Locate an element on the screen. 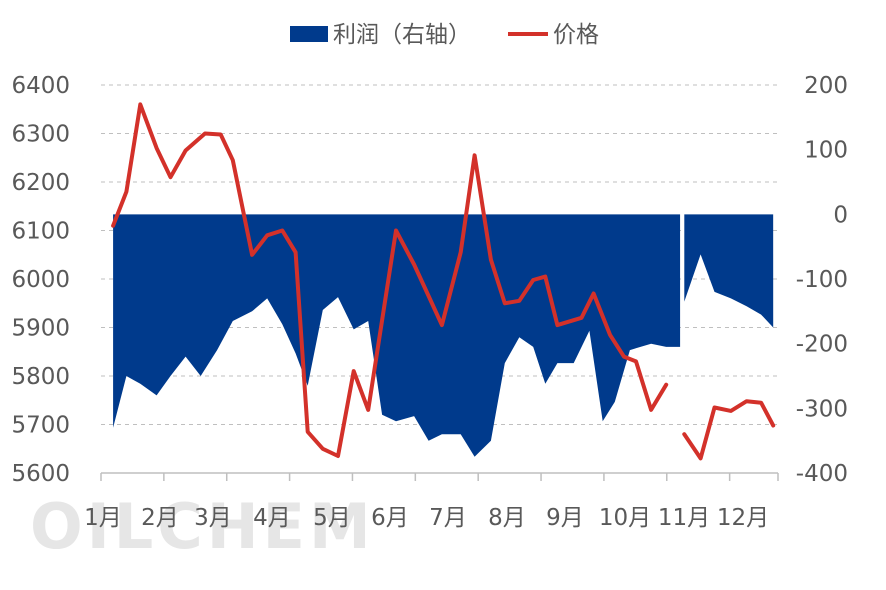  legend-label-price: 价格 is located at coordinates (576, 35).